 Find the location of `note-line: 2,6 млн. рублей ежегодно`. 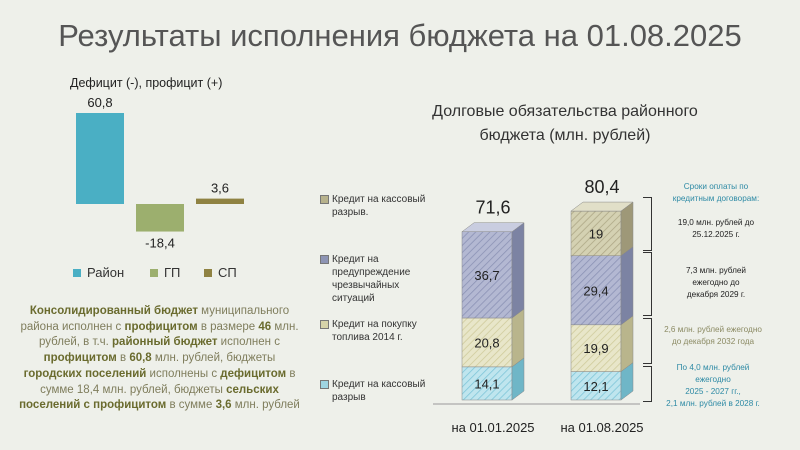

note-line: 2,6 млн. рублей ежегодно is located at coordinates (713, 329).